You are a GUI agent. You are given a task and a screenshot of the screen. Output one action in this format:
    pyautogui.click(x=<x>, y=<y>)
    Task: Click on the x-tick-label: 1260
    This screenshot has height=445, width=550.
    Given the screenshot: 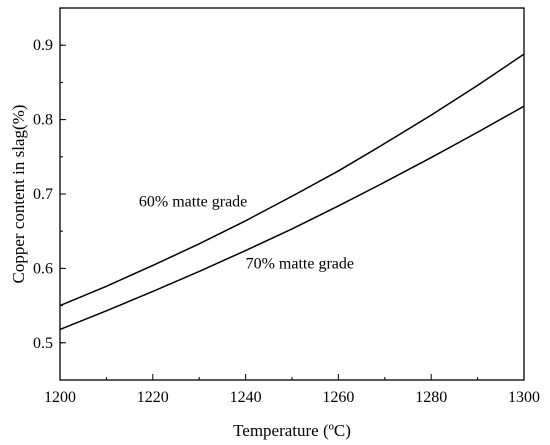 What is the action you would take?
    pyautogui.click(x=338, y=397)
    